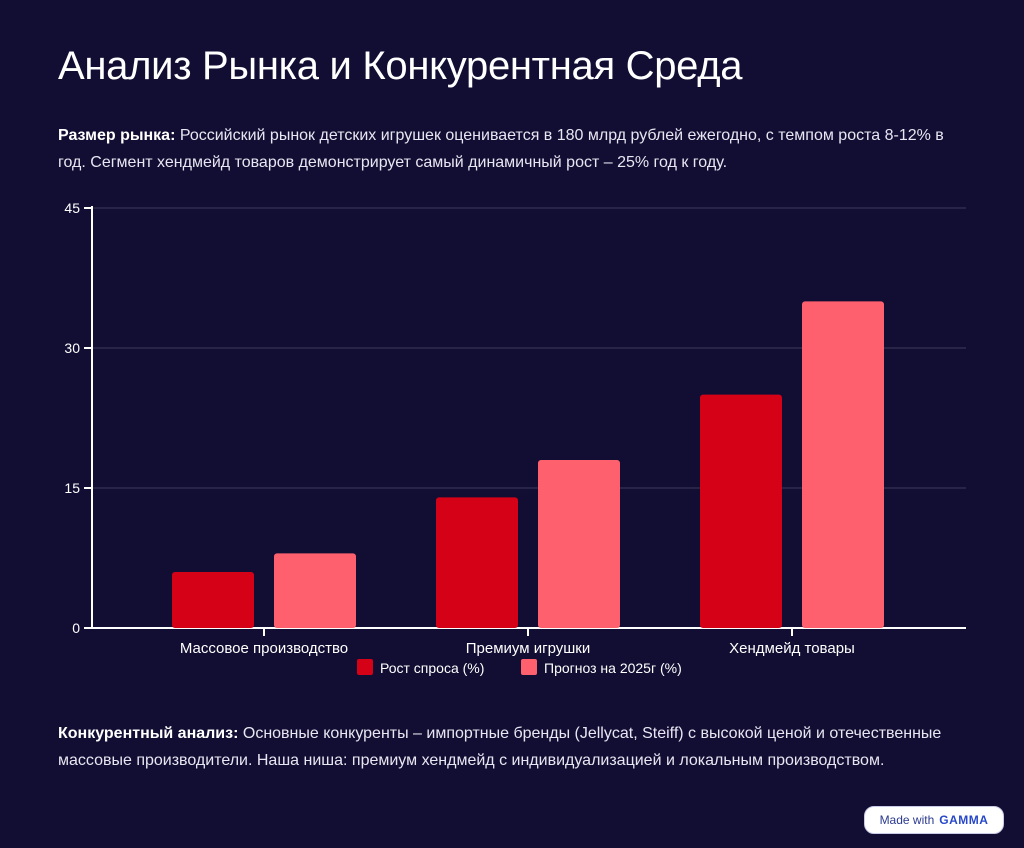  Describe the element at coordinates (264, 648) in the screenshot. I see `x-tick-label: Массовое производство` at that location.